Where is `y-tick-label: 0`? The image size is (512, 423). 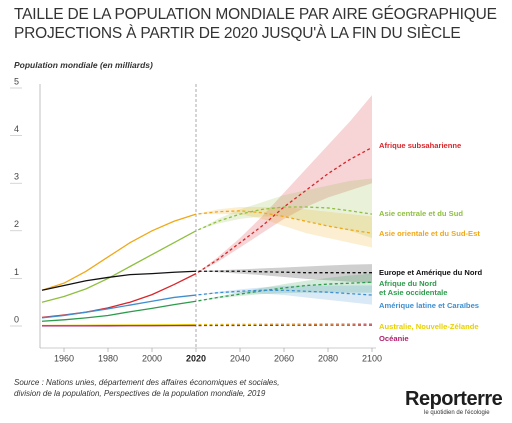
y-tick-label: 0 is located at coordinates (16, 319).